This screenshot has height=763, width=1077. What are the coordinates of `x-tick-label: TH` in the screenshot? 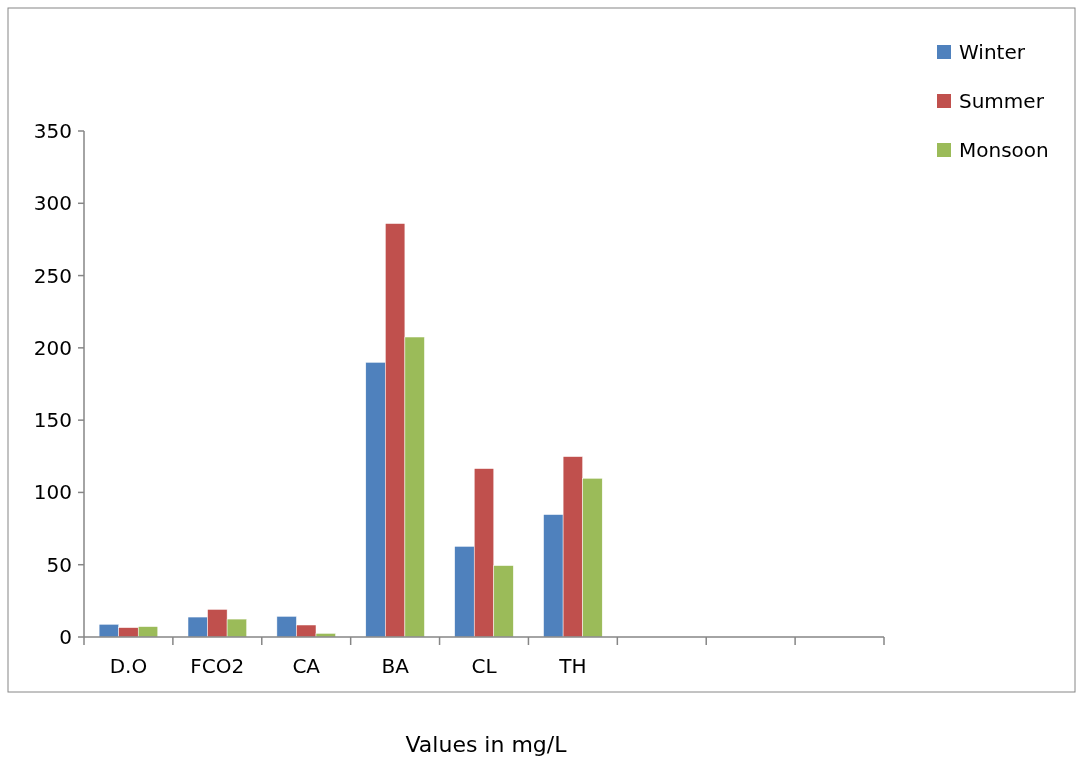 It's located at (572, 666).